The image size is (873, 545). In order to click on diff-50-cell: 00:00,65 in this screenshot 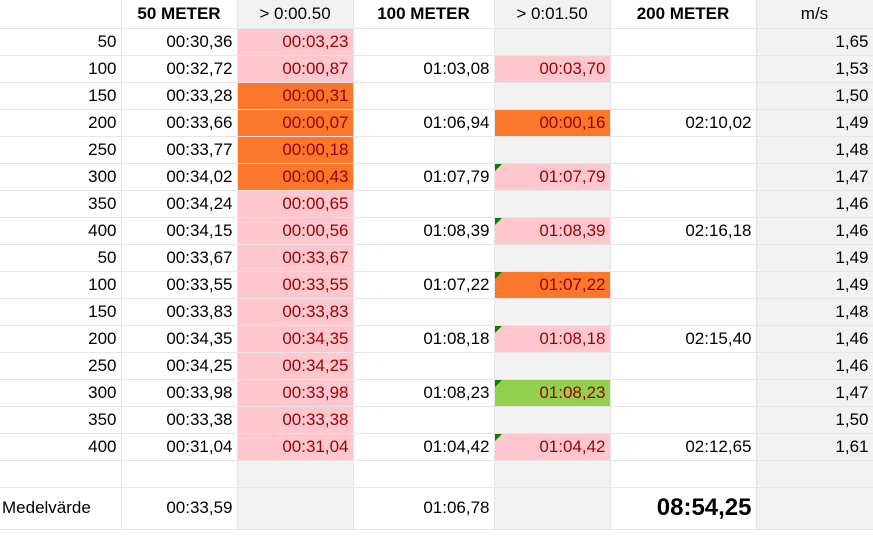, I will do `click(295, 204)`.